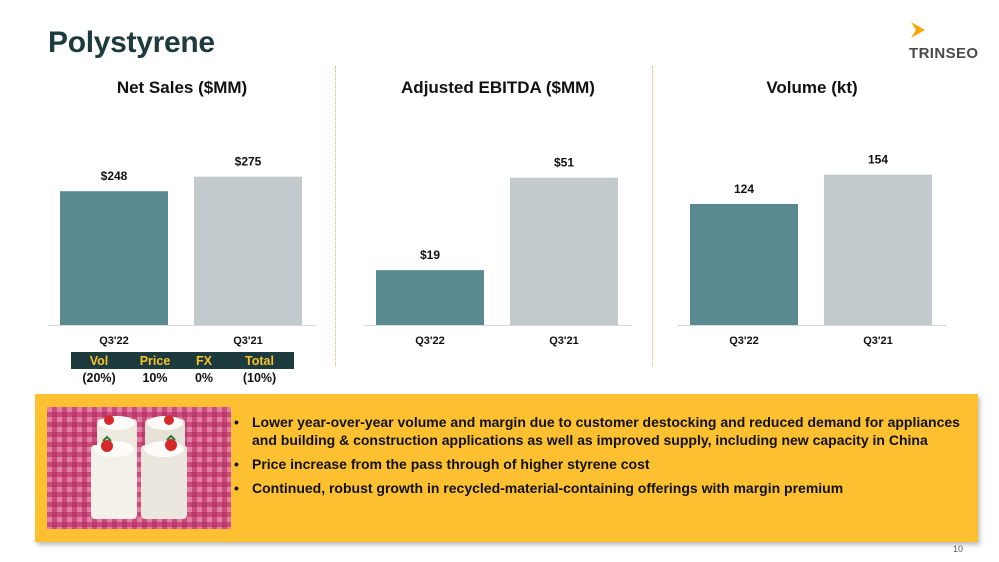 The image size is (999, 562). I want to click on data-label: $51, so click(564, 163).